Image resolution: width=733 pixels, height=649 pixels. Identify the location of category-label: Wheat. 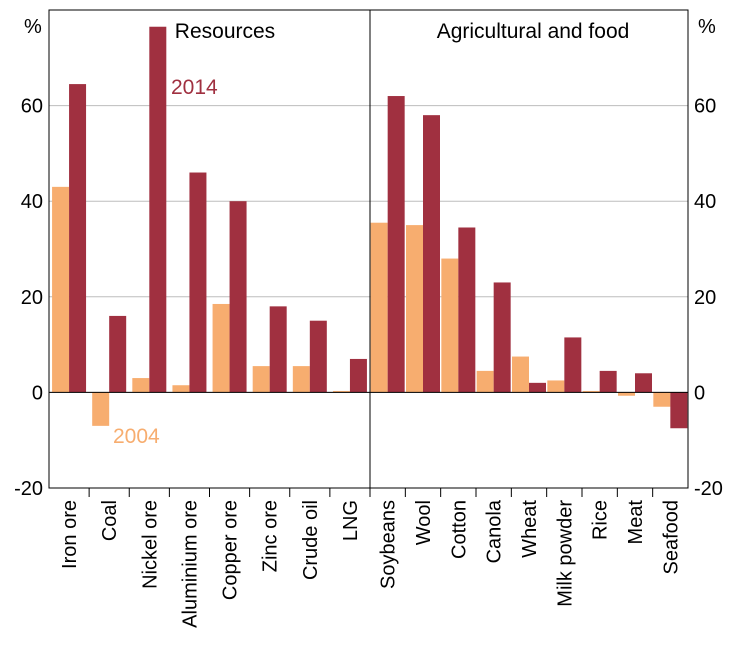
(530, 529).